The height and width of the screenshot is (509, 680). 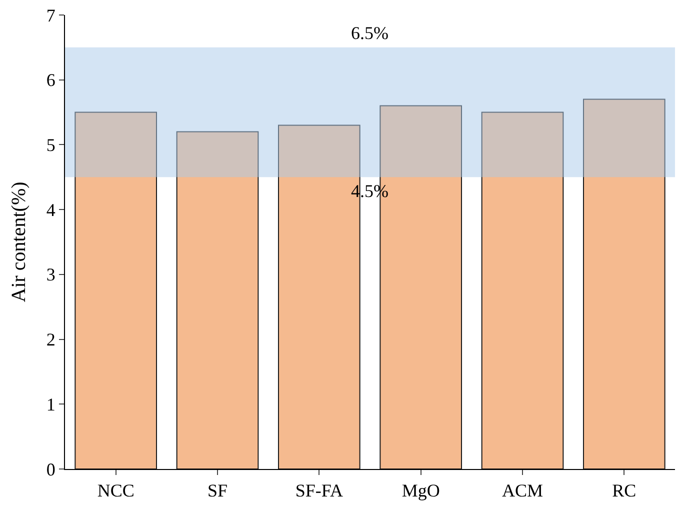 What do you see at coordinates (51, 404) in the screenshot?
I see `y-tick-label: 1` at bounding box center [51, 404].